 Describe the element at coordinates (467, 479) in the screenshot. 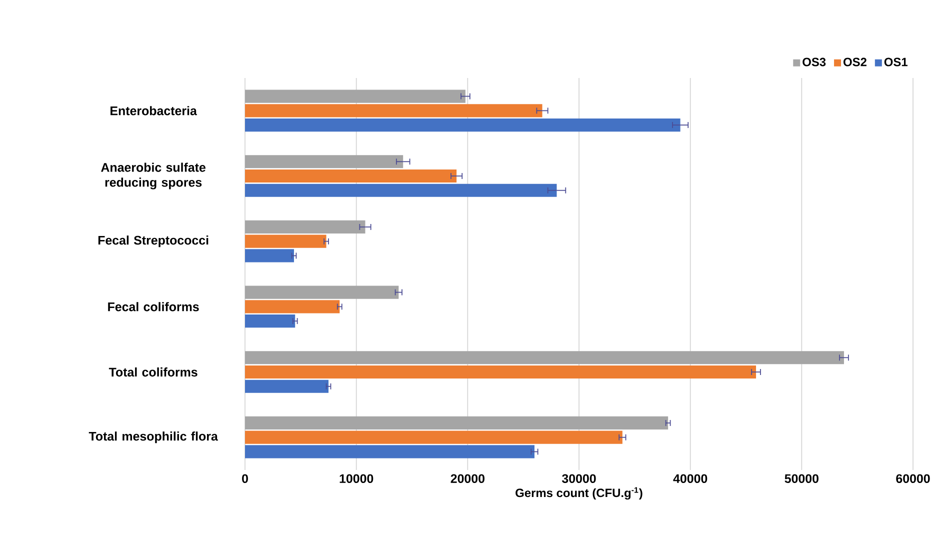

I see `x-tick-label: 20000` at that location.